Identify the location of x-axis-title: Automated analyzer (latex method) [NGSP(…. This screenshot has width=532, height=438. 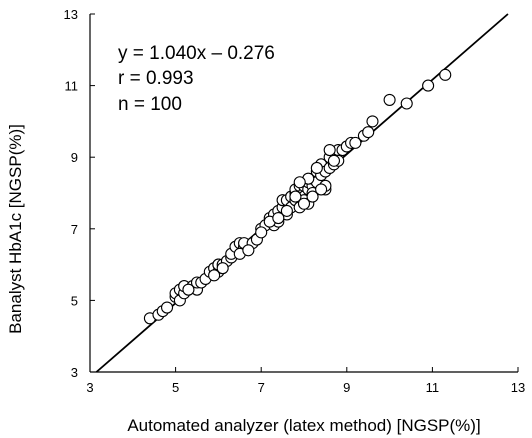
(303, 425).